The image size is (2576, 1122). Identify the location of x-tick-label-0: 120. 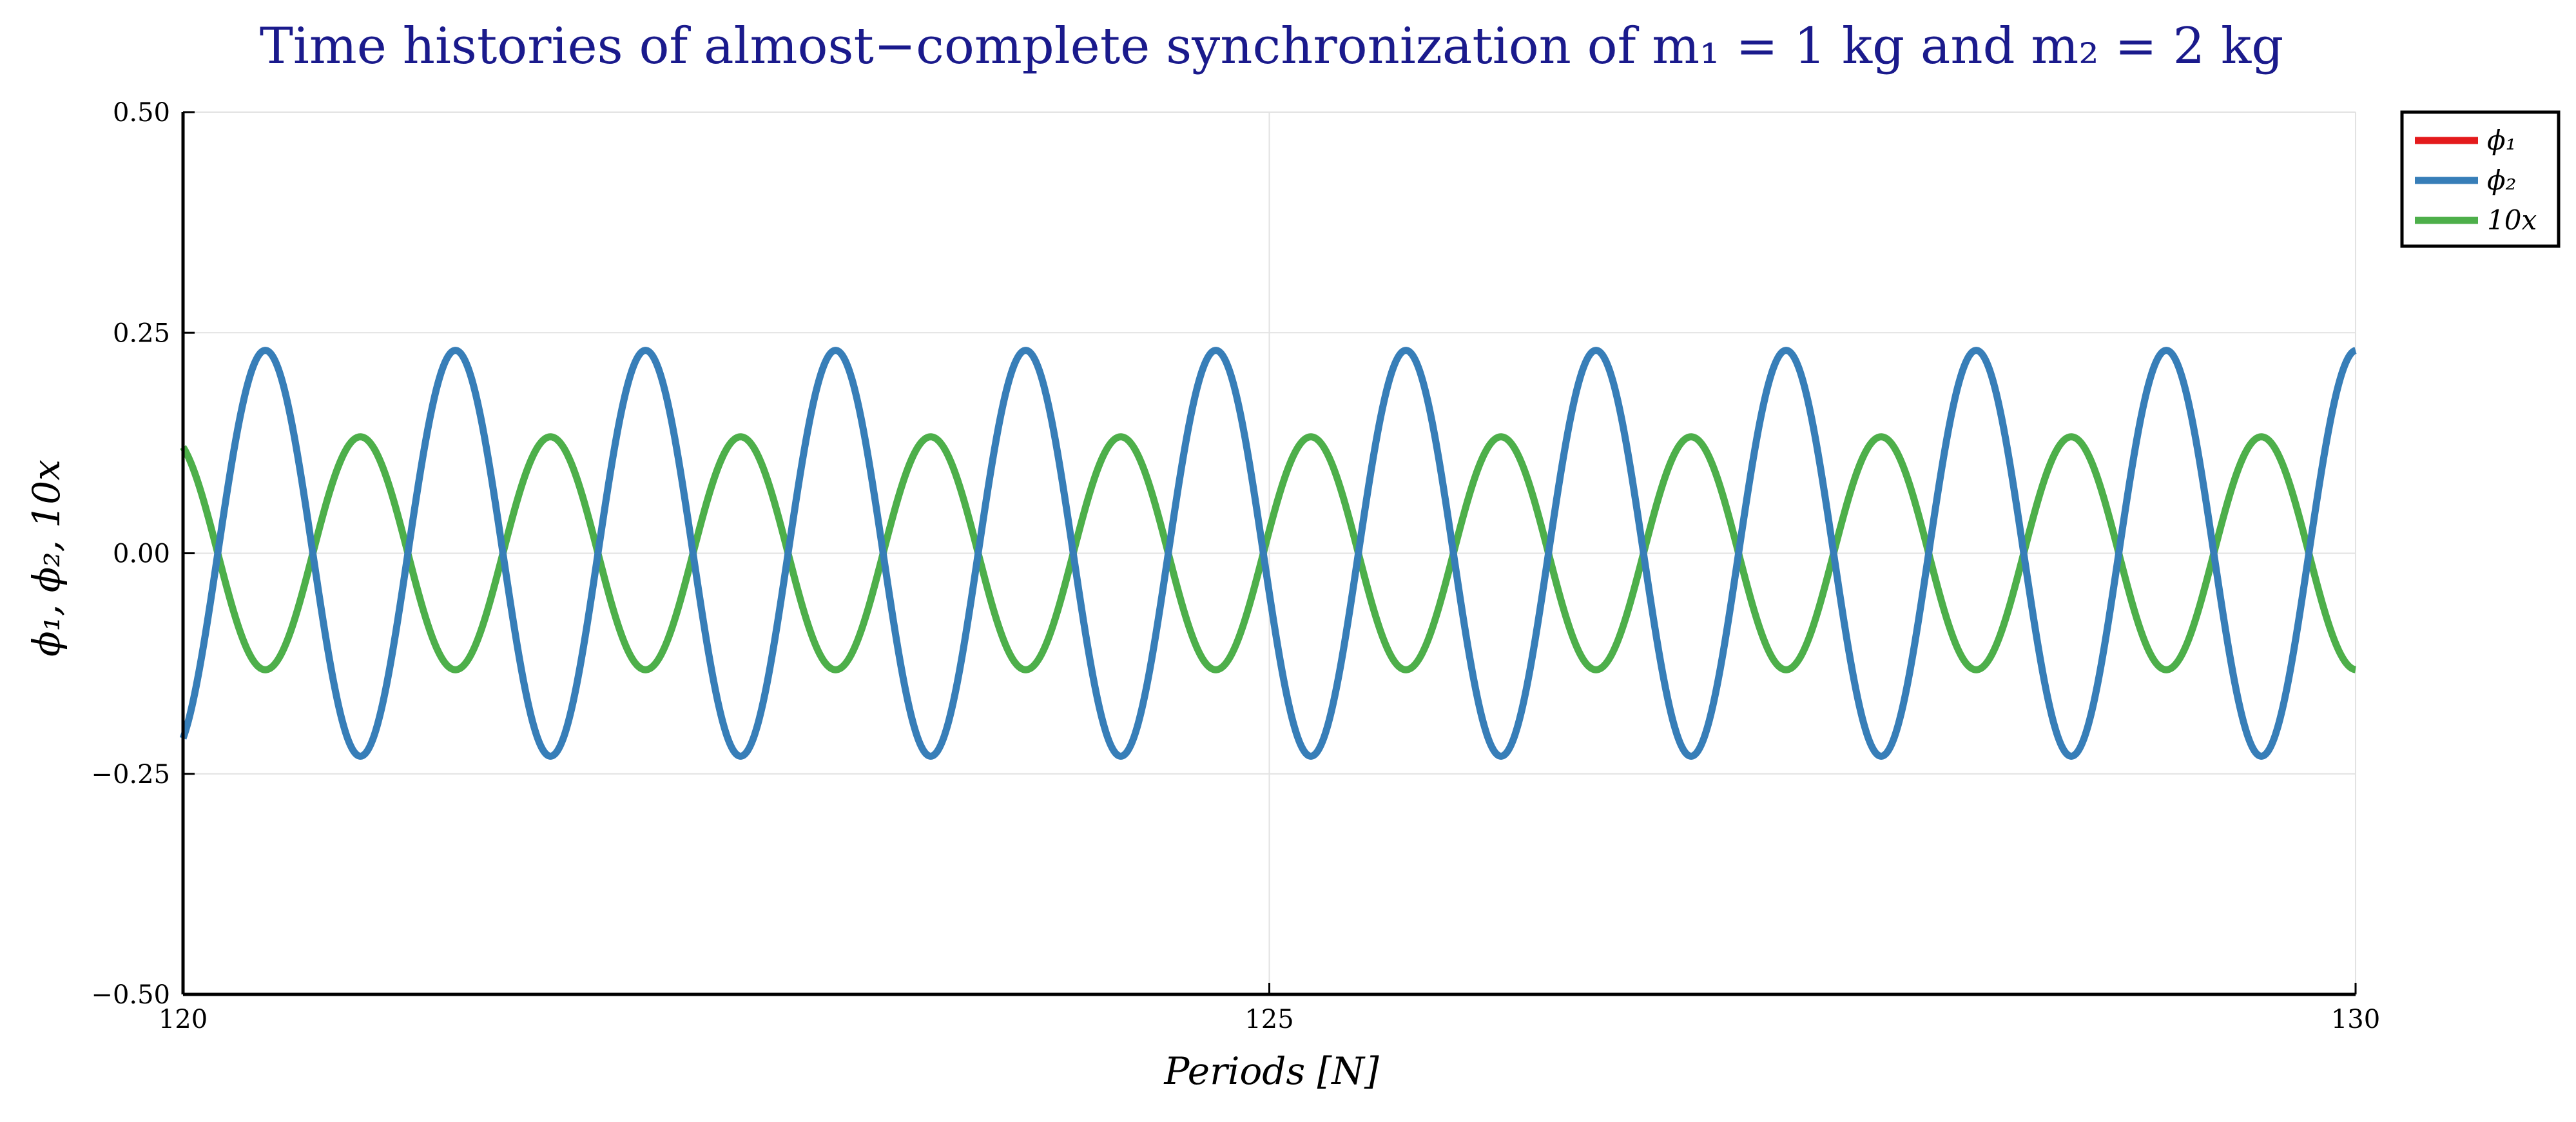
(183, 1019).